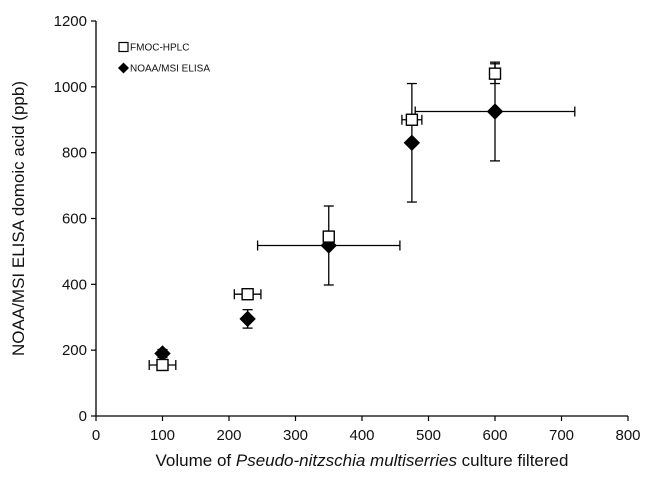 The image size is (647, 477). Describe the element at coordinates (513, 460) in the screenshot. I see `x-axis-label-part: culture filtered` at that location.